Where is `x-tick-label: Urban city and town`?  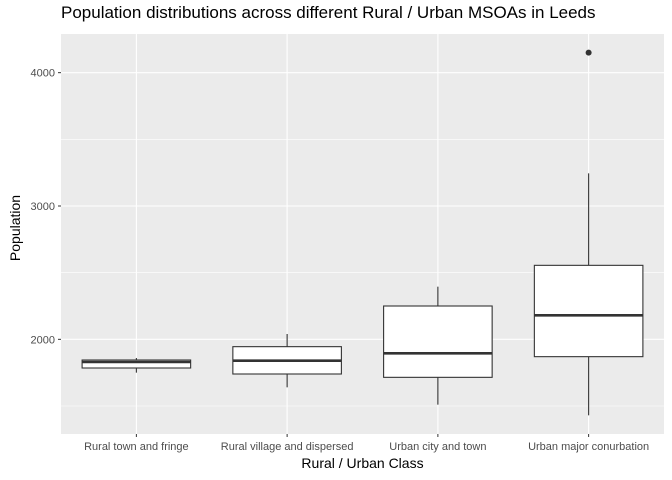
x-tick-label: Urban city and town is located at coordinates (437, 447).